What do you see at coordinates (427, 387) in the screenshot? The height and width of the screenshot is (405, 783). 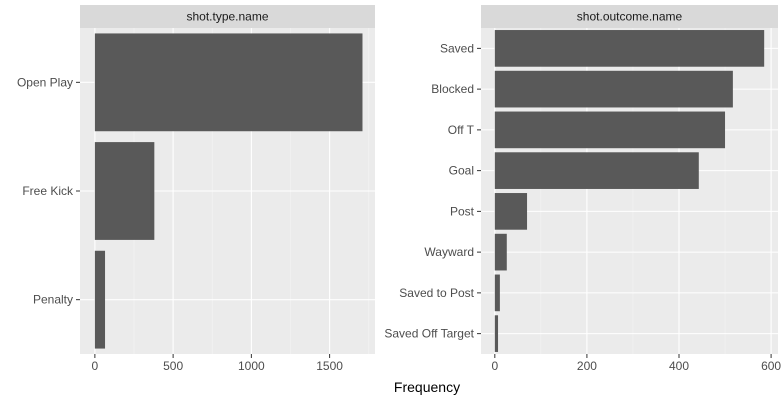 I see `x-axis-title: Frequency` at bounding box center [427, 387].